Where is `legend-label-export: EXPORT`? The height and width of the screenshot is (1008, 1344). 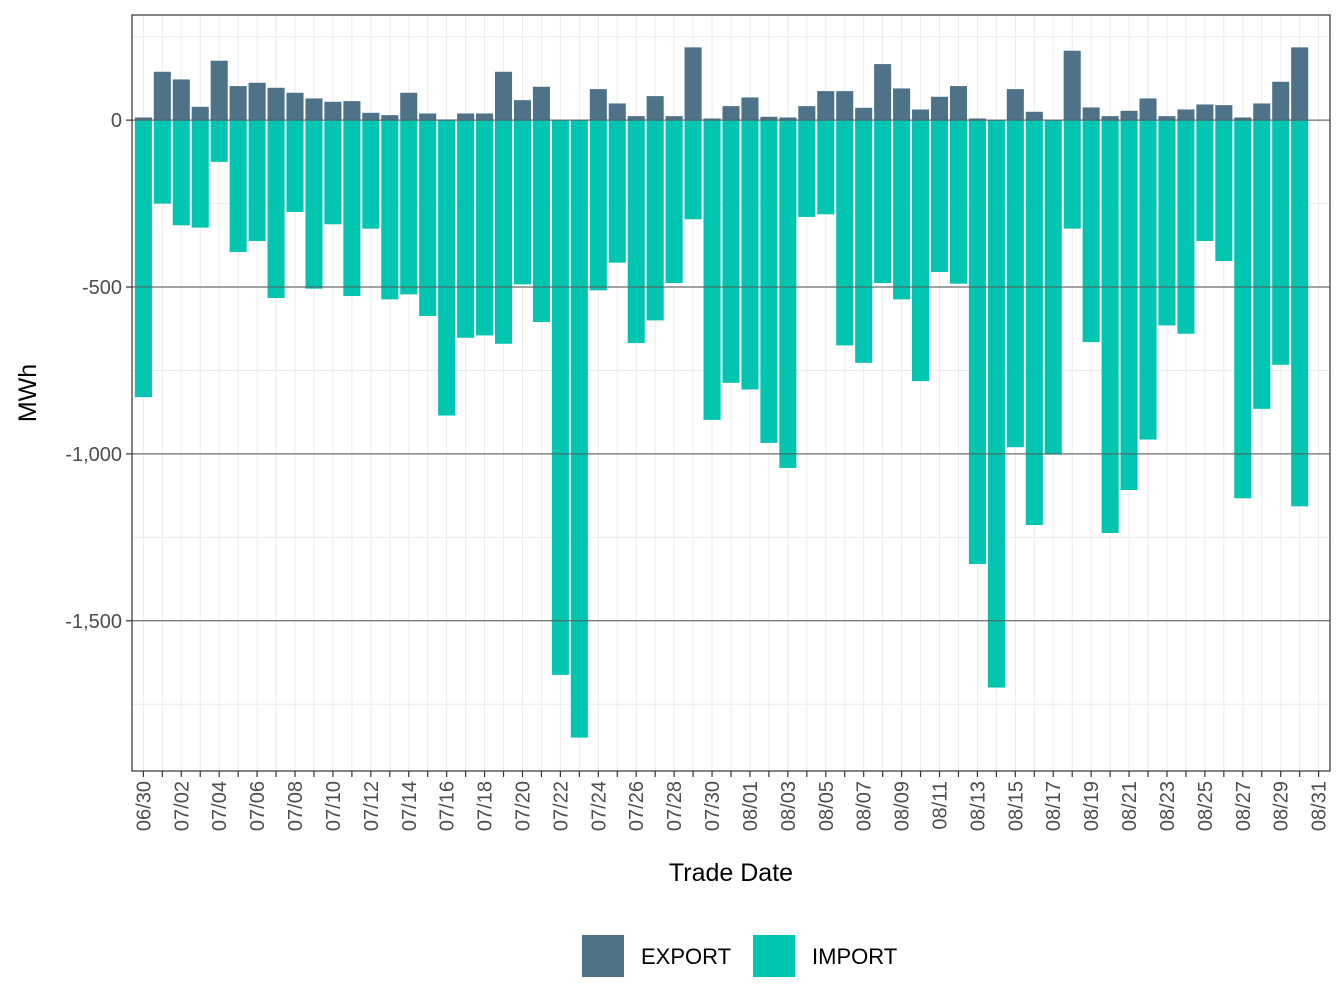 legend-label-export: EXPORT is located at coordinates (686, 956).